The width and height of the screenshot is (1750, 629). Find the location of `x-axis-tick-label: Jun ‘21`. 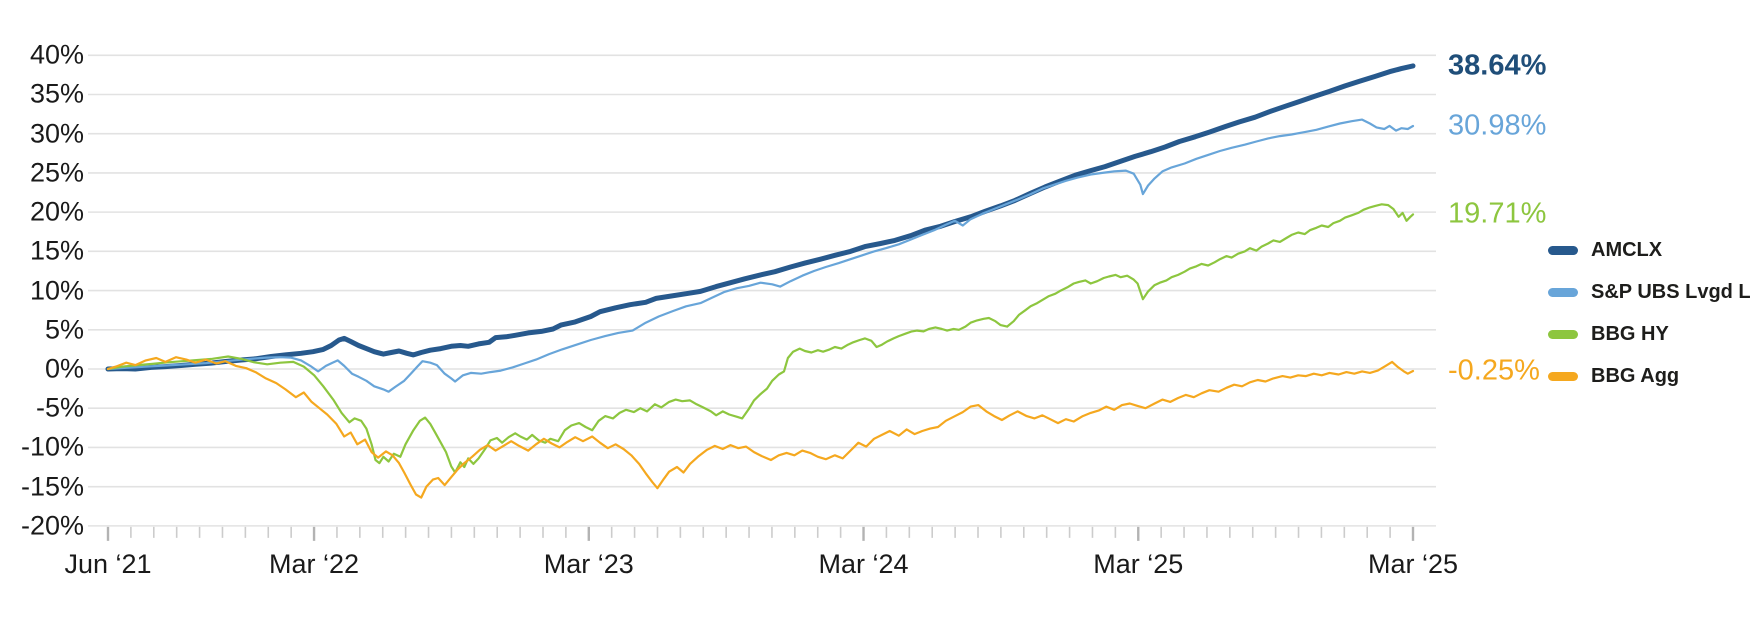

x-axis-tick-label: Jun ‘21 is located at coordinates (108, 564).